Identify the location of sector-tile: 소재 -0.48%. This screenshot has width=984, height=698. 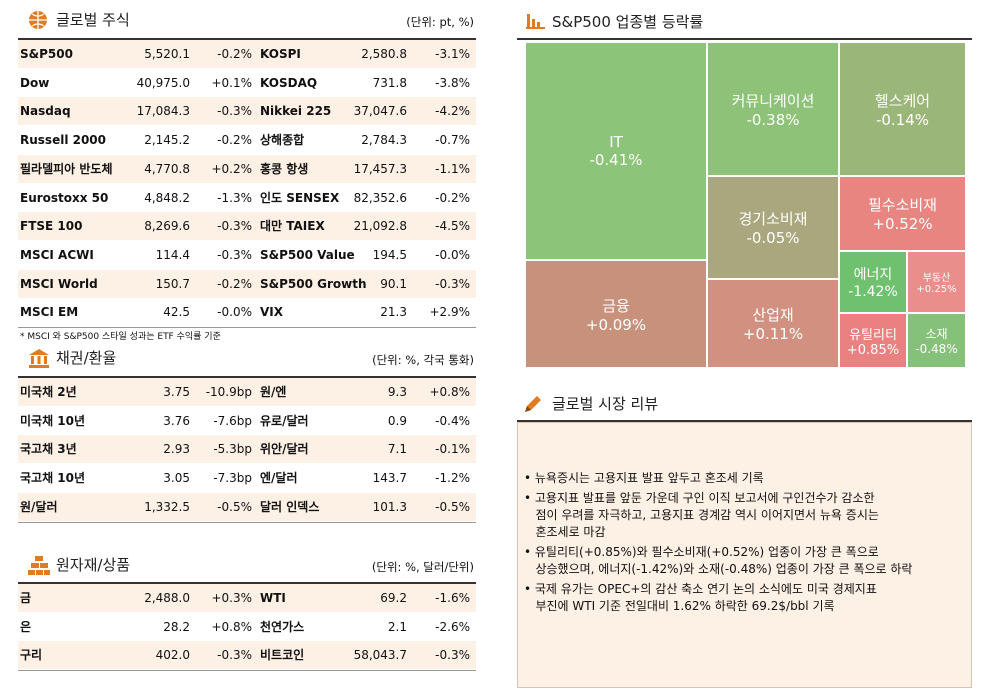
(936, 340).